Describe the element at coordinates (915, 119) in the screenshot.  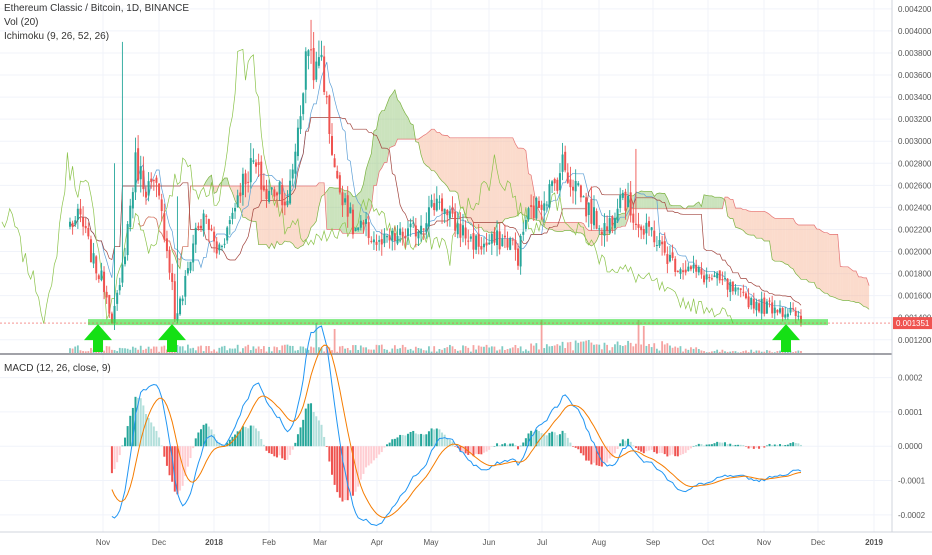
I see `price-tick-label: 0.003200` at that location.